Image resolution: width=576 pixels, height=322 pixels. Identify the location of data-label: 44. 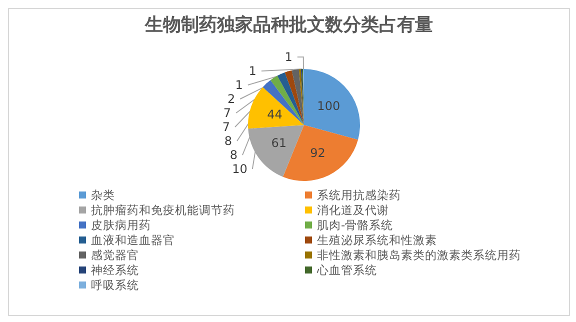
(274, 115).